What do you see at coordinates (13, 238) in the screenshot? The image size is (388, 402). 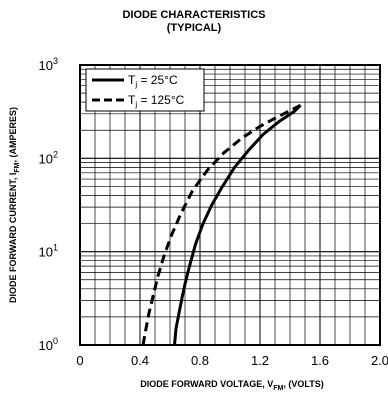 I see `y-axis-label-prefix: DIODE FORWARD CURRENT, I` at bounding box center [13, 238].